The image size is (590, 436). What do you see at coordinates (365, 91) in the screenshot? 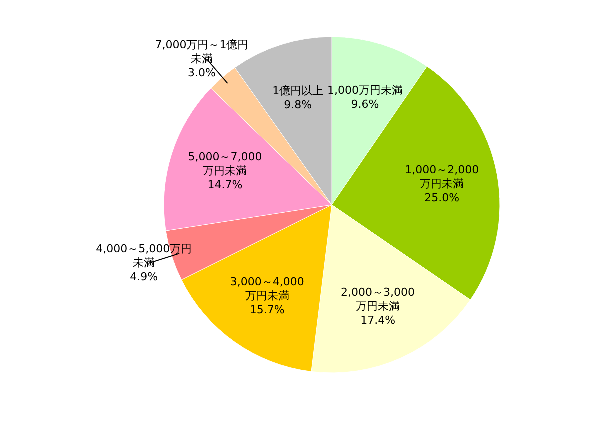
I see `slice-label: 1,000万円未満` at bounding box center [365, 91].